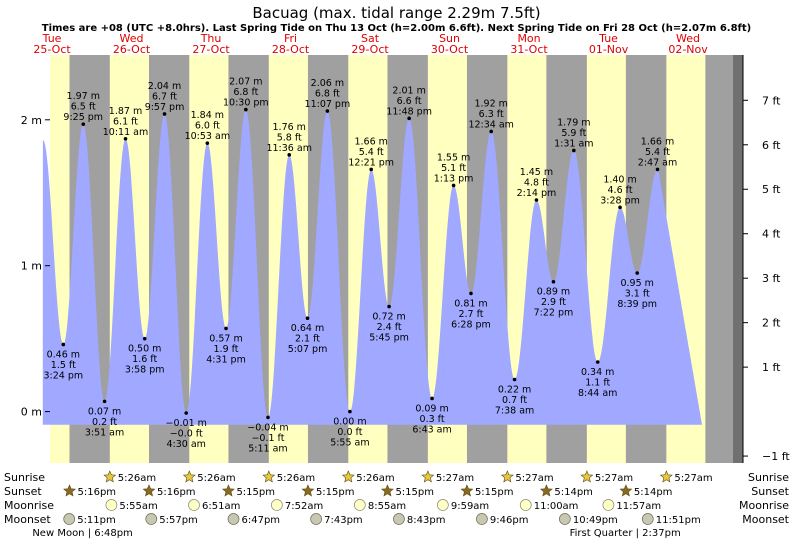  What do you see at coordinates (771, 278) in the screenshot?
I see `right-axis-tick-label: 3 ft` at bounding box center [771, 278].